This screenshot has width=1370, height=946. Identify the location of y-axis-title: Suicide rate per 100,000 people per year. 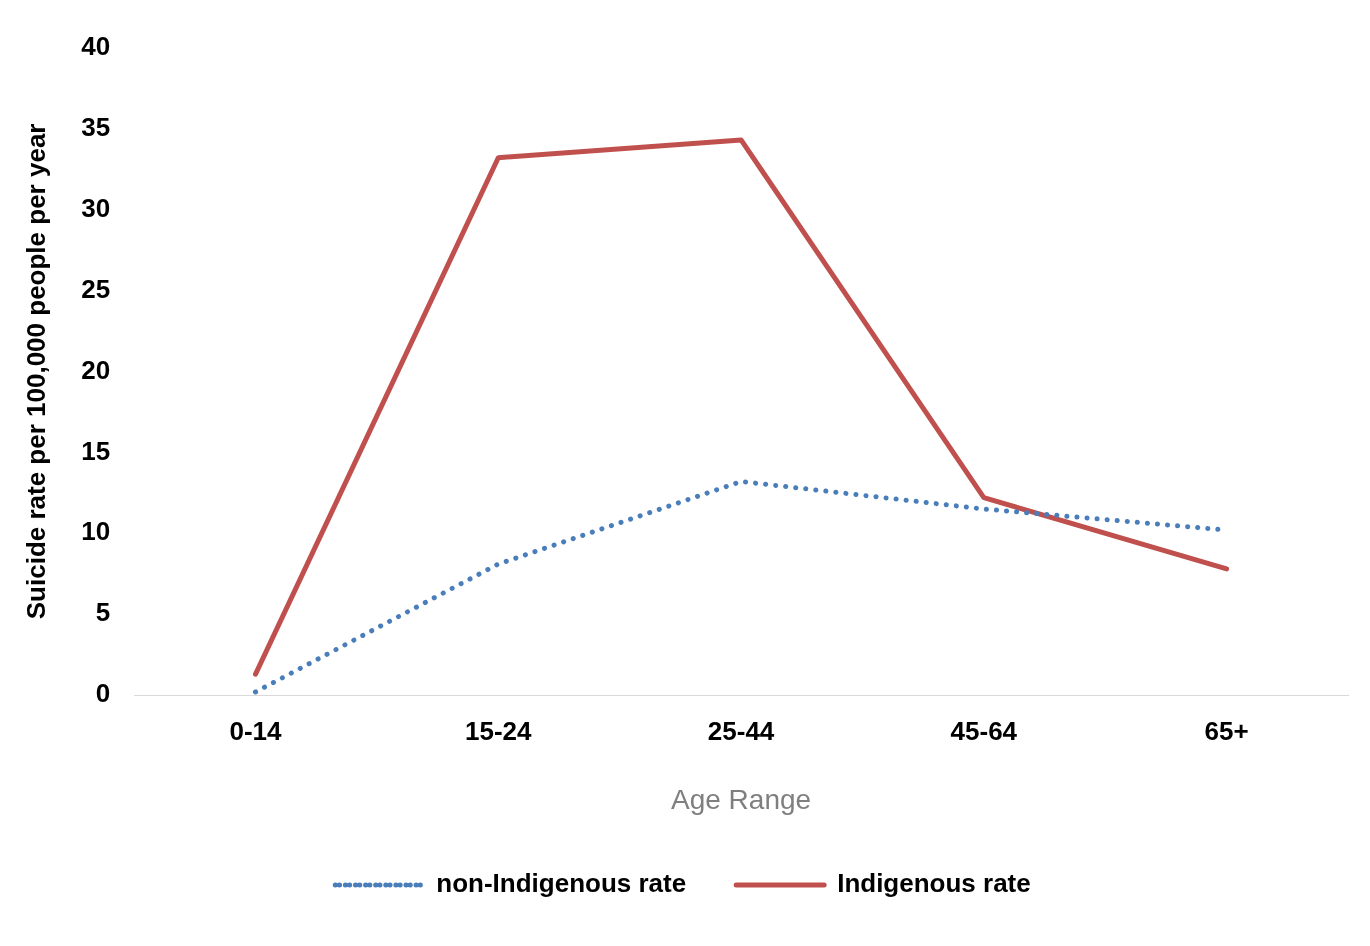
(35, 371).